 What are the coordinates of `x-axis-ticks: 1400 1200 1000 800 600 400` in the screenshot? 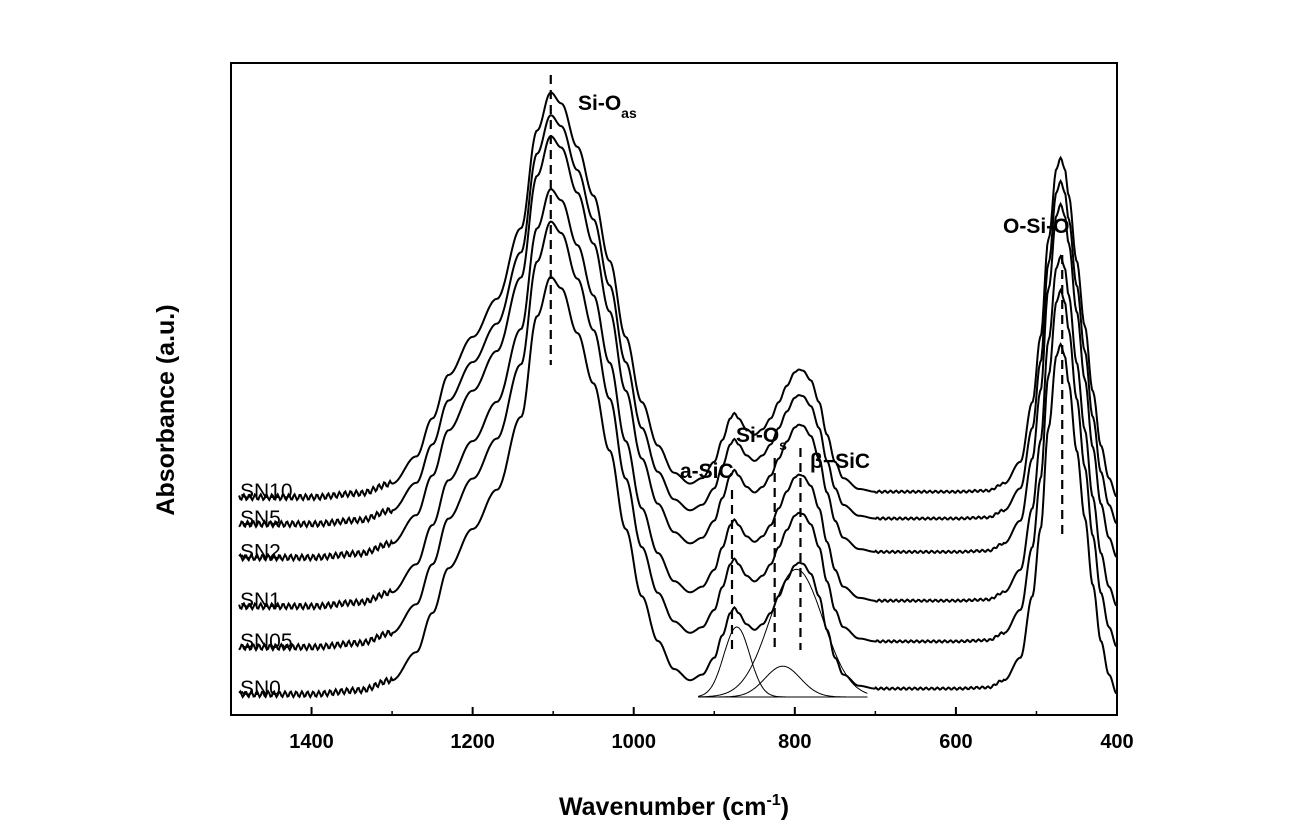 It's located at (682, 730).